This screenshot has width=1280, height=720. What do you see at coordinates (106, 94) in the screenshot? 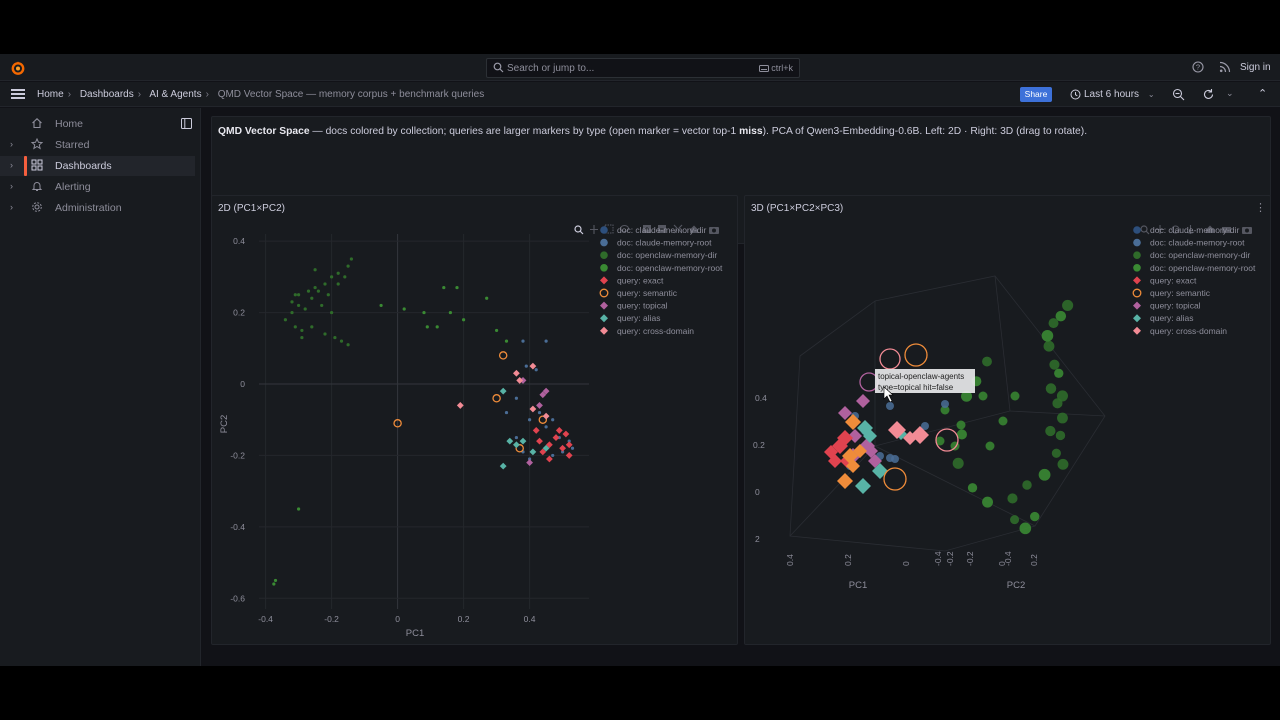
I see `breadcrumb-dashboards: Dashboards` at bounding box center [106, 94].